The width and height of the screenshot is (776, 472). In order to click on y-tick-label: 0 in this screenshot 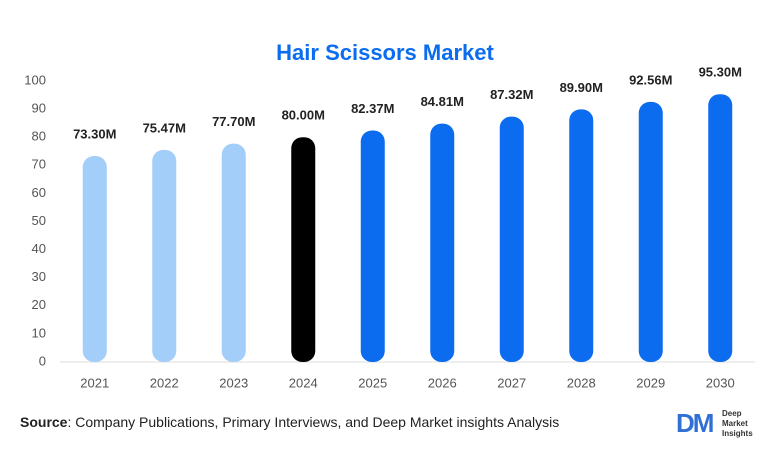, I will do `click(42, 360)`.